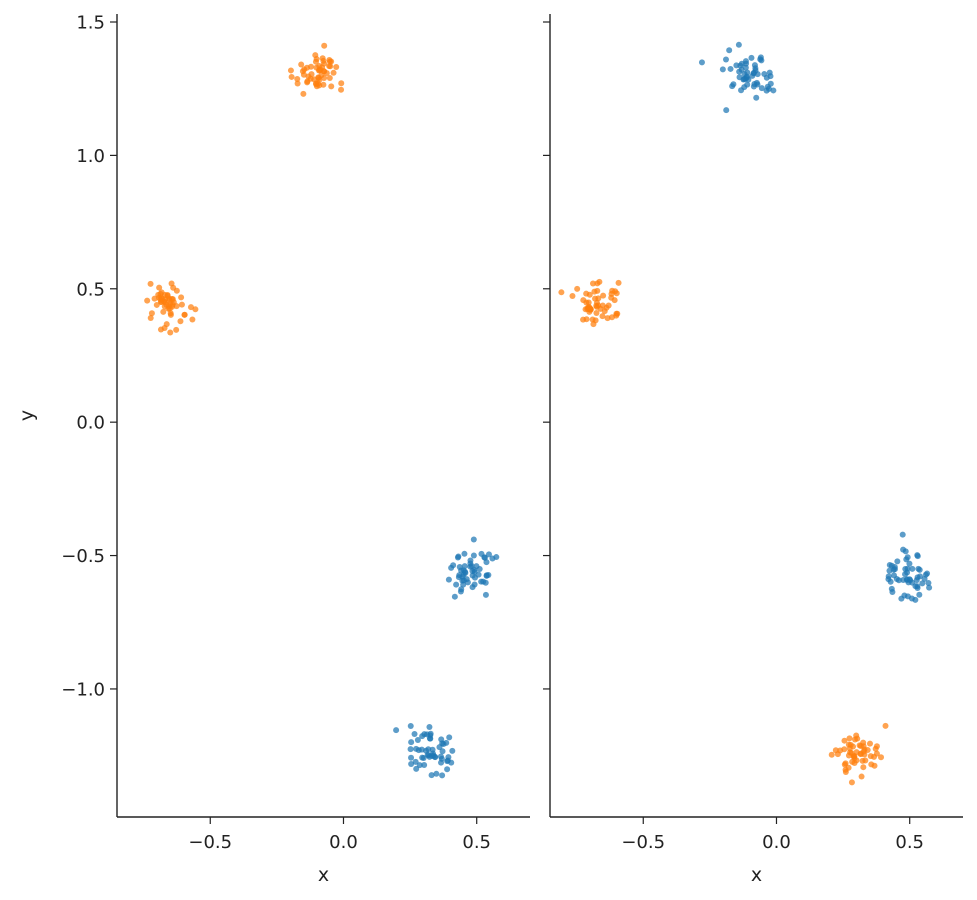 The width and height of the screenshot is (977, 900). What do you see at coordinates (343, 842) in the screenshot?
I see `x-tick-label: 0.0` at bounding box center [343, 842].